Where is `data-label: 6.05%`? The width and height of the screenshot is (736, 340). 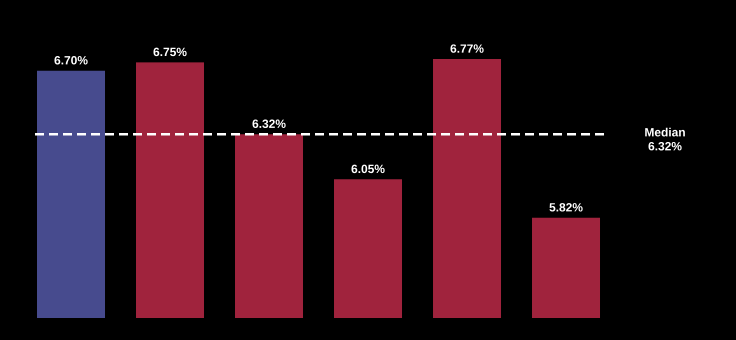
data-label: 6.05% is located at coordinates (368, 169).